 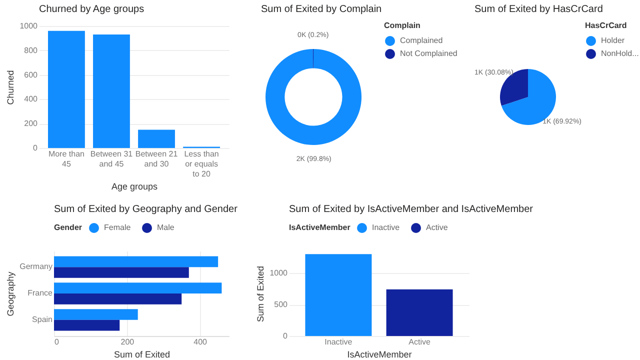 What do you see at coordinates (66, 159) in the screenshot?
I see `x-tick-label: More than 45` at bounding box center [66, 159].